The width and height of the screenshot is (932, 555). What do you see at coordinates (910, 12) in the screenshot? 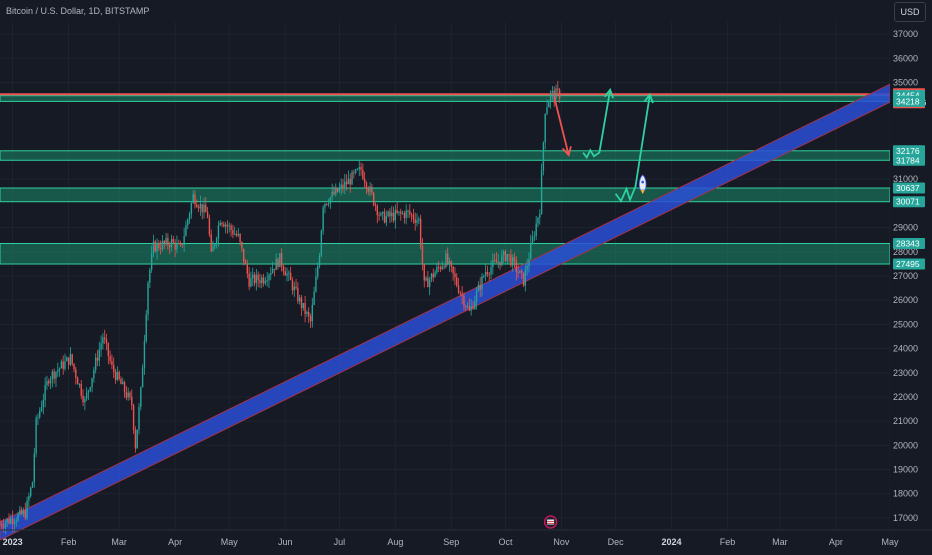
I see `currency-selector: USD` at bounding box center [910, 12].